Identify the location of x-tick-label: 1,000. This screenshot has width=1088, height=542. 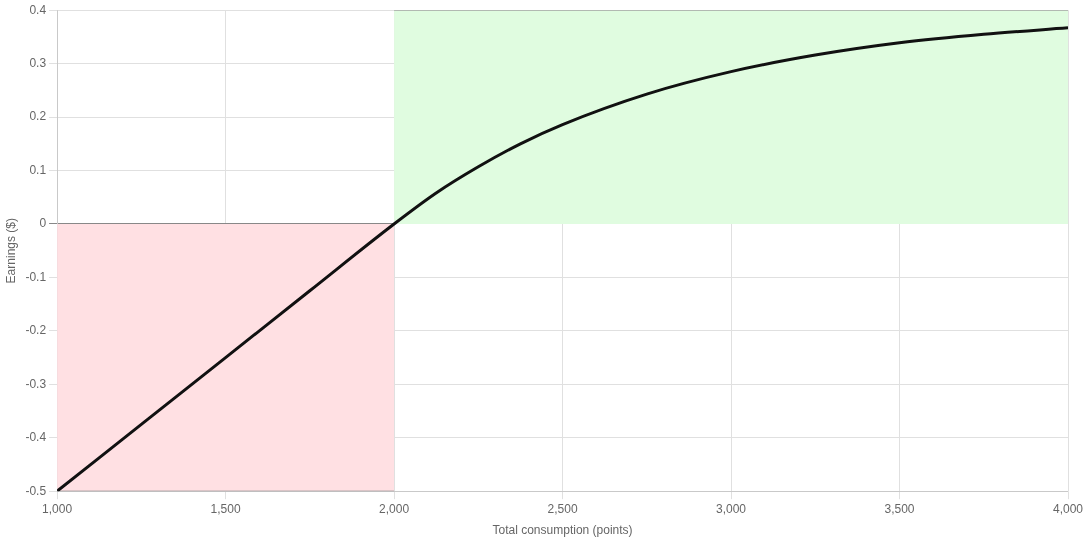
(57, 508).